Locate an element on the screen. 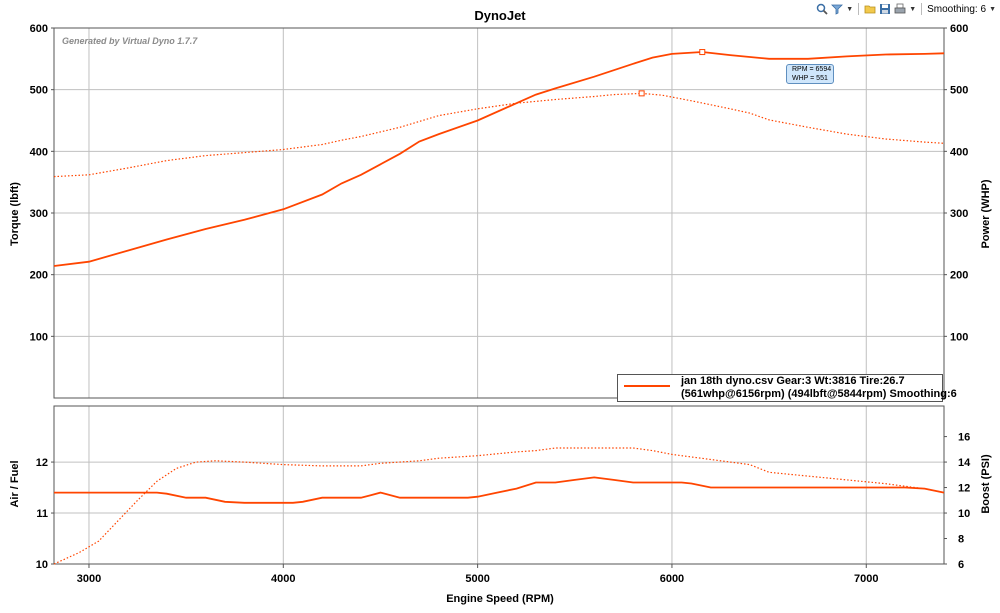 This screenshot has width=1000, height=613. chevron-down-icon: ▼ is located at coordinates (992, 9).